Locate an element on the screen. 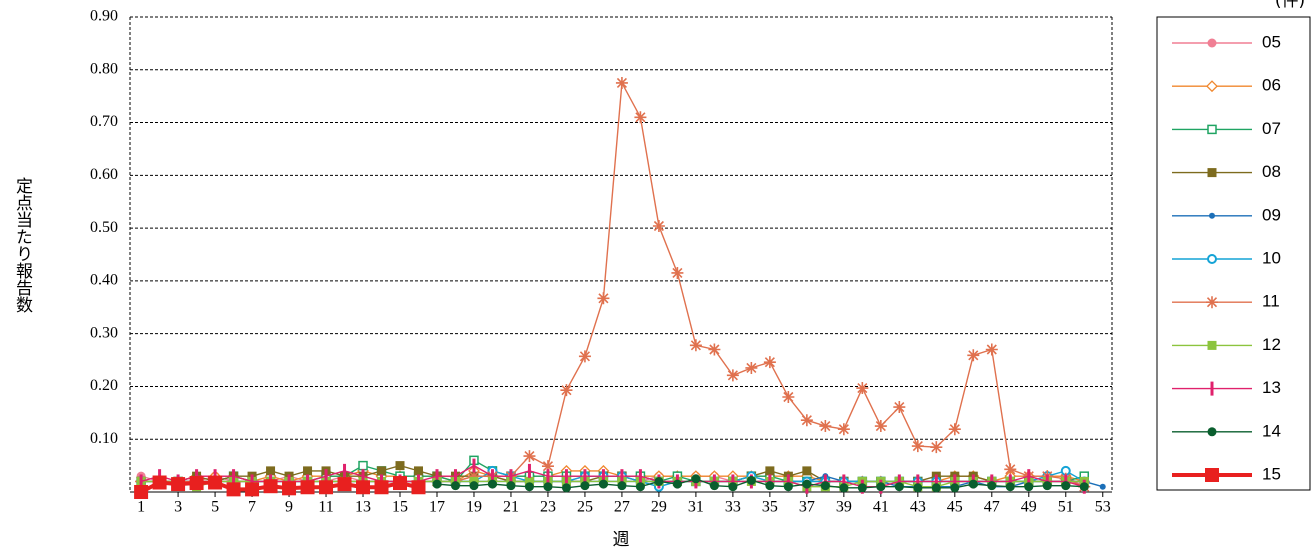 Image resolution: width=1313 pixels, height=552 pixels. y-tick-label: 0.30 is located at coordinates (104, 332).